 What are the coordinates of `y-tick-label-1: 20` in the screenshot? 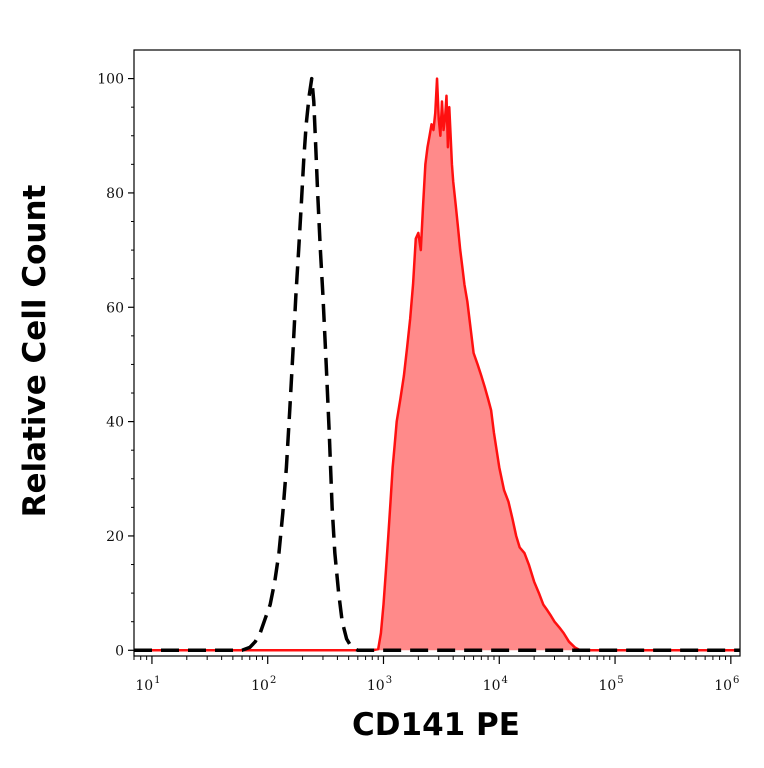 It's located at (115, 537).